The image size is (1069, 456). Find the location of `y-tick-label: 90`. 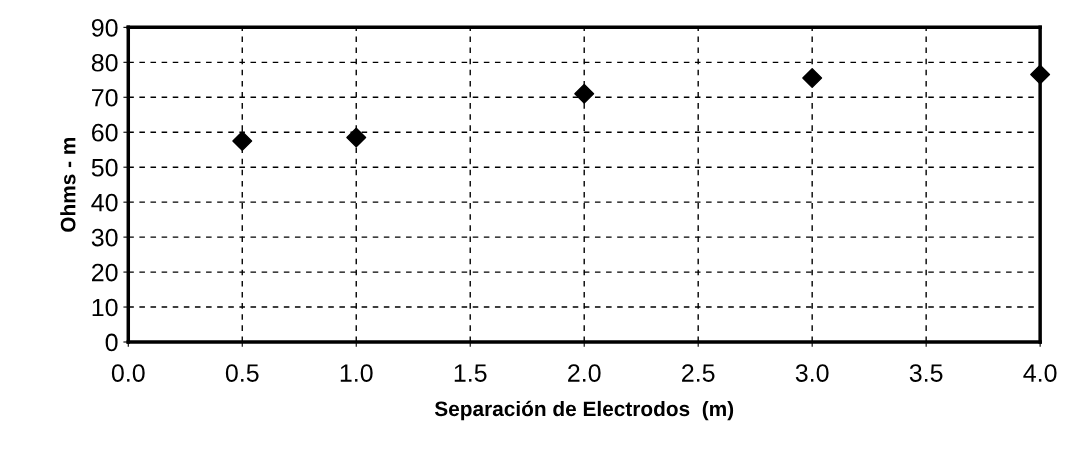

y-tick-label: 90 is located at coordinates (104, 27).